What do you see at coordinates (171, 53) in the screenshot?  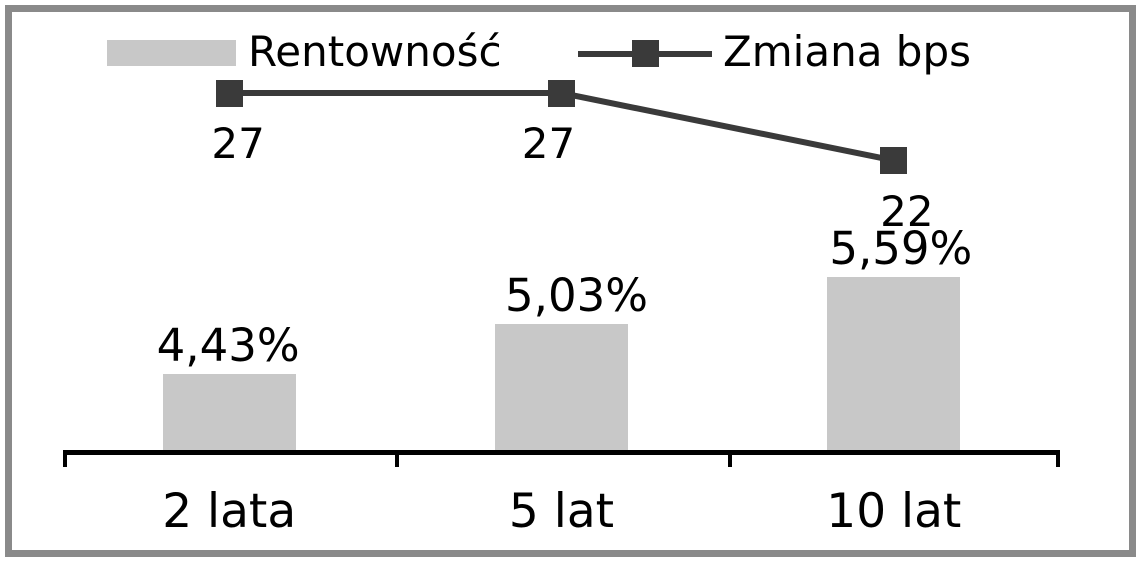 I see `bar-series-swatch` at bounding box center [171, 53].